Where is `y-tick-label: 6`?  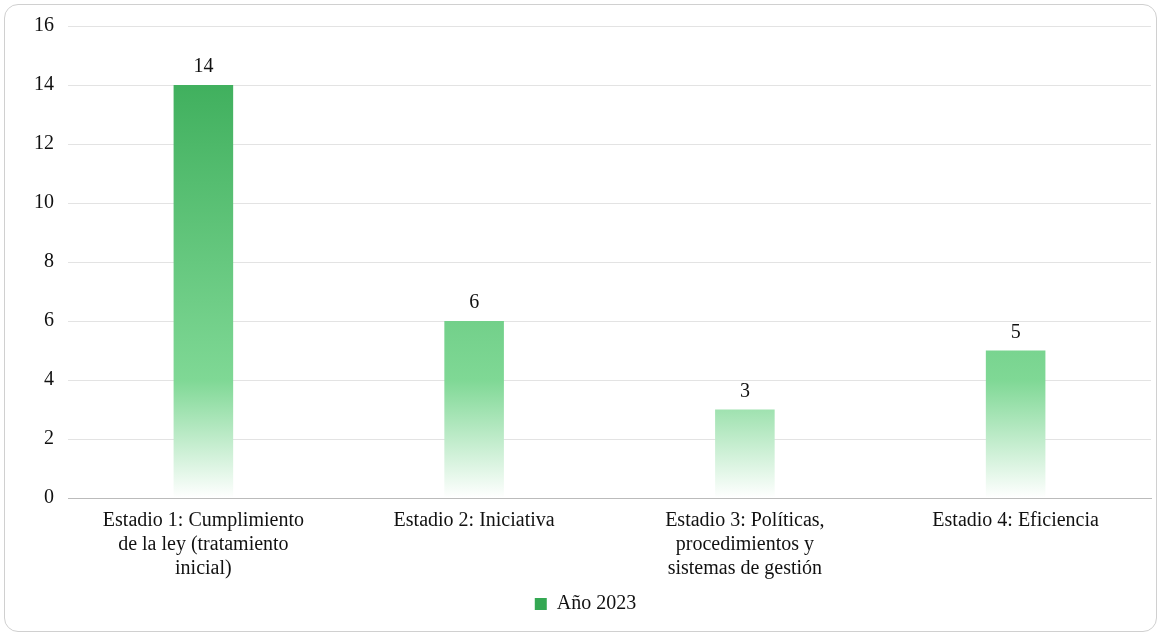 y-tick-label: 6 is located at coordinates (49, 319).